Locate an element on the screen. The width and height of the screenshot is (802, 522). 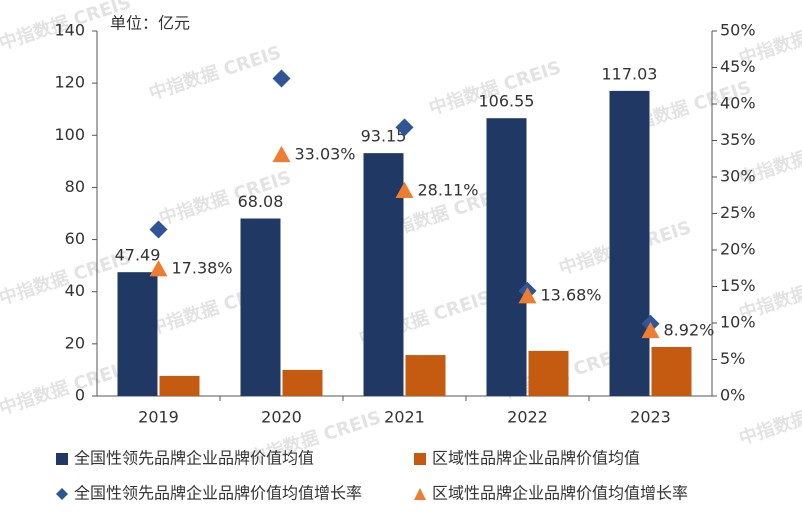
y2-tick-label: 40% is located at coordinates (738, 103).